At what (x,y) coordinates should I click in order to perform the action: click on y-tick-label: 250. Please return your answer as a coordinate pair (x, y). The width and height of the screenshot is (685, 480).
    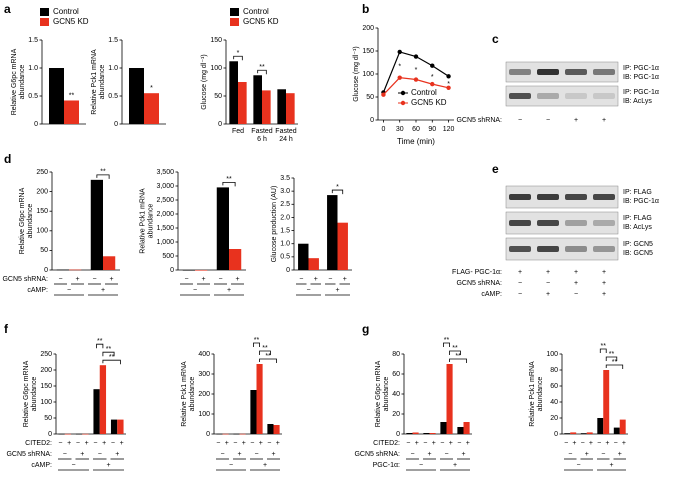
    Looking at the image, I should click on (46, 354).